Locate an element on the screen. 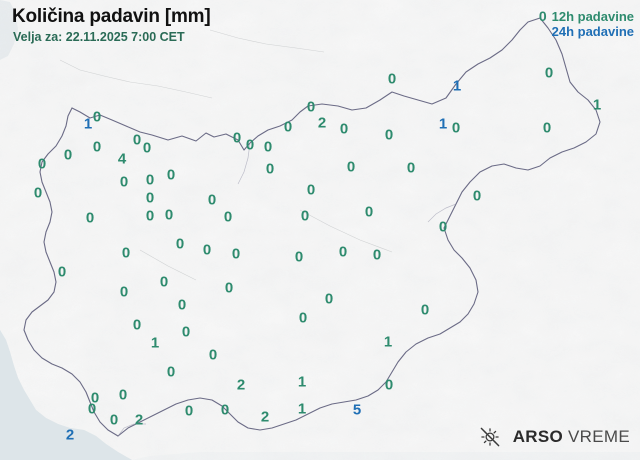 The height and width of the screenshot is (460, 640). legend-row-12h: 0 12h padavine is located at coordinates (586, 16).